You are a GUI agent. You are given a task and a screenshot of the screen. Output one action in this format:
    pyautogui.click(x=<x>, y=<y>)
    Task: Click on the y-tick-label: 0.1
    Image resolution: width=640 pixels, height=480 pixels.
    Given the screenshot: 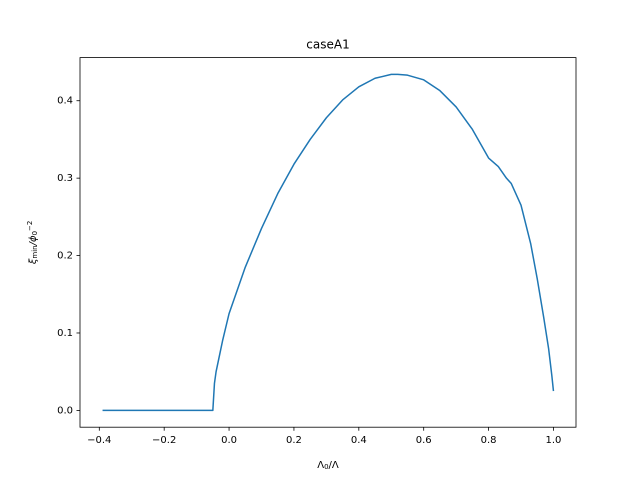 What is the action you would take?
    pyautogui.click(x=65, y=333)
    